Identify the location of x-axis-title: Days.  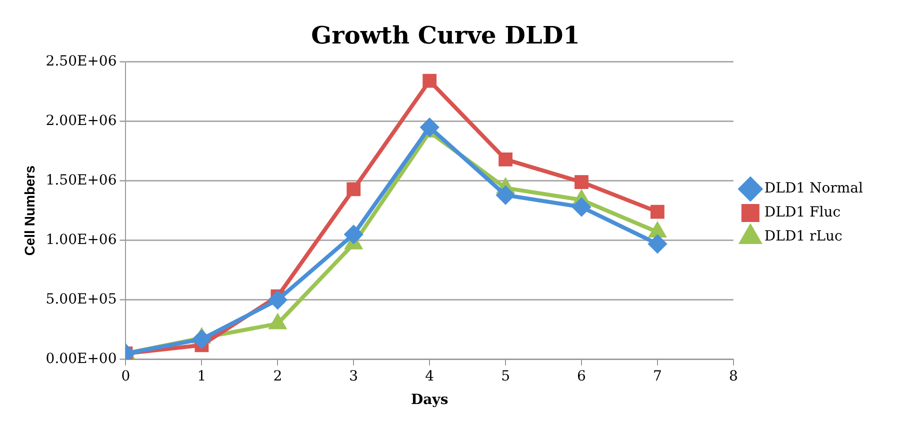
(429, 400).